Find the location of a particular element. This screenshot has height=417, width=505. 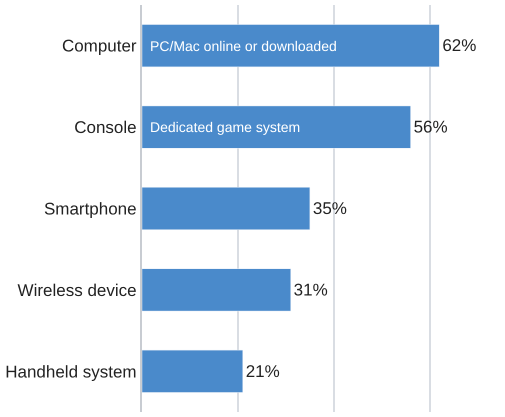

annotation: PC/Mac online or downloaded is located at coordinates (243, 46).